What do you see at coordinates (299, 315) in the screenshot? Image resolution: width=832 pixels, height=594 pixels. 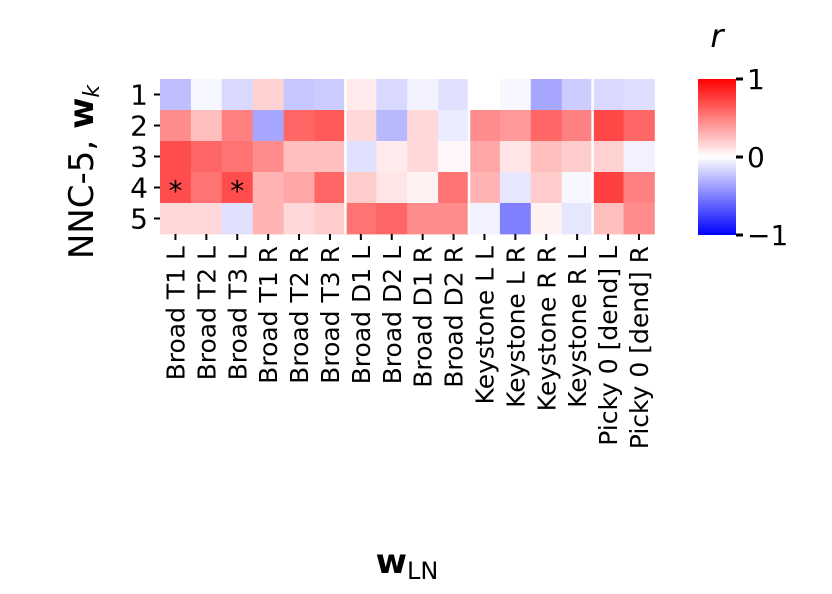 I see `column-tick-label: Broad T2 R` at bounding box center [299, 315].